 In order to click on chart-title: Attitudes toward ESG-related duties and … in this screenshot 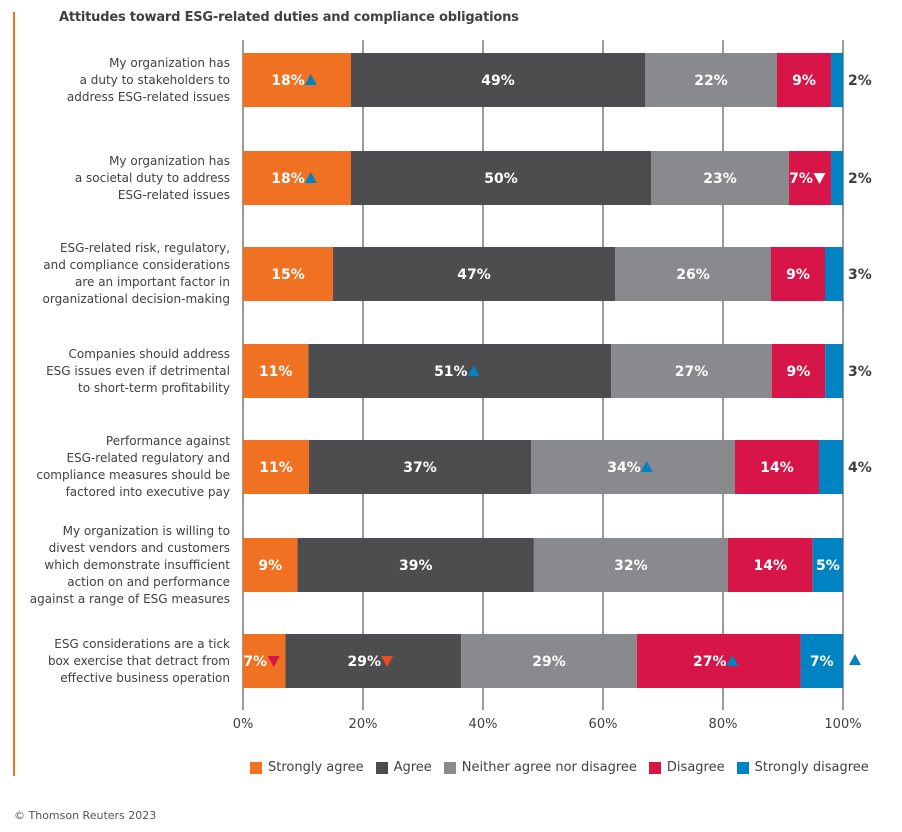, I will do `click(289, 17)`.